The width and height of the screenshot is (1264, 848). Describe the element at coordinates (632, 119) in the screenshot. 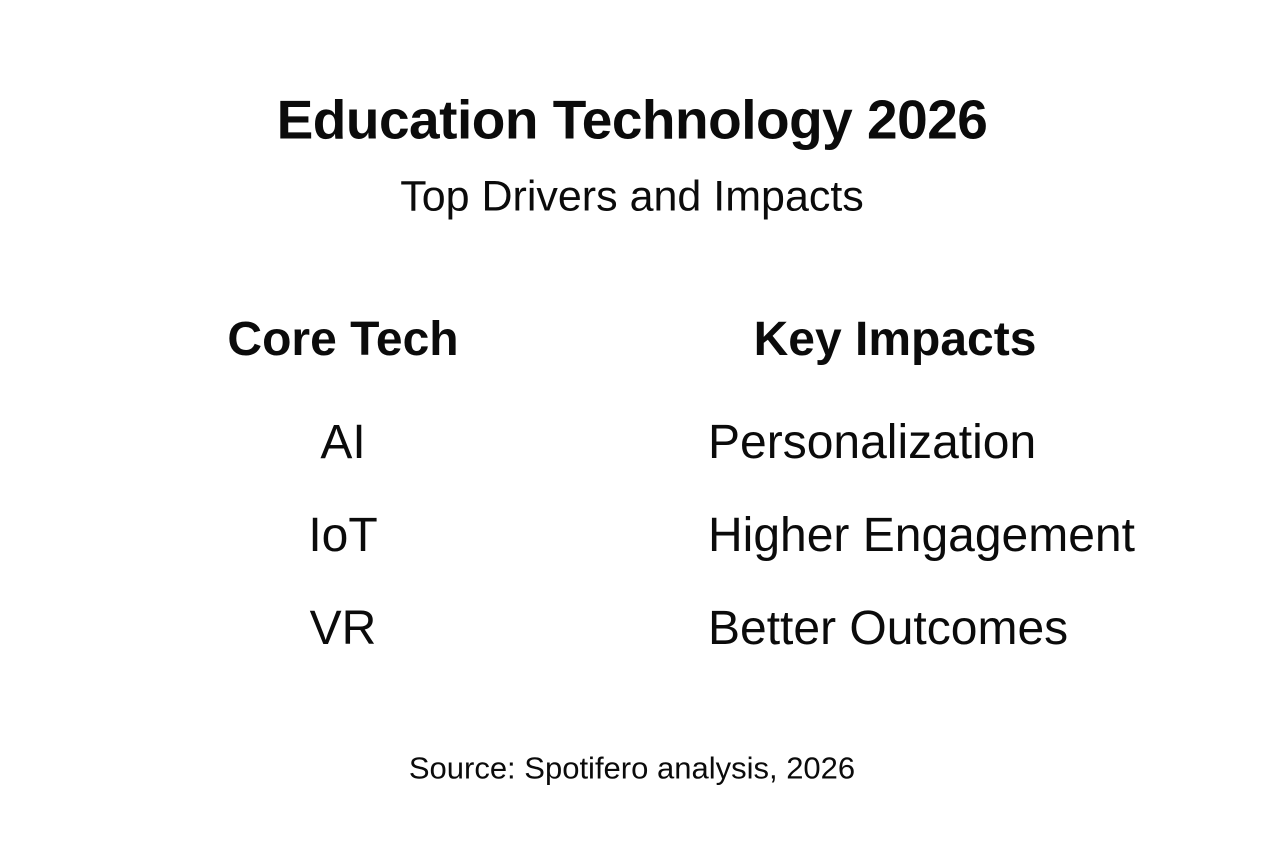

I see `page-title: Education Technology 2026` at that location.